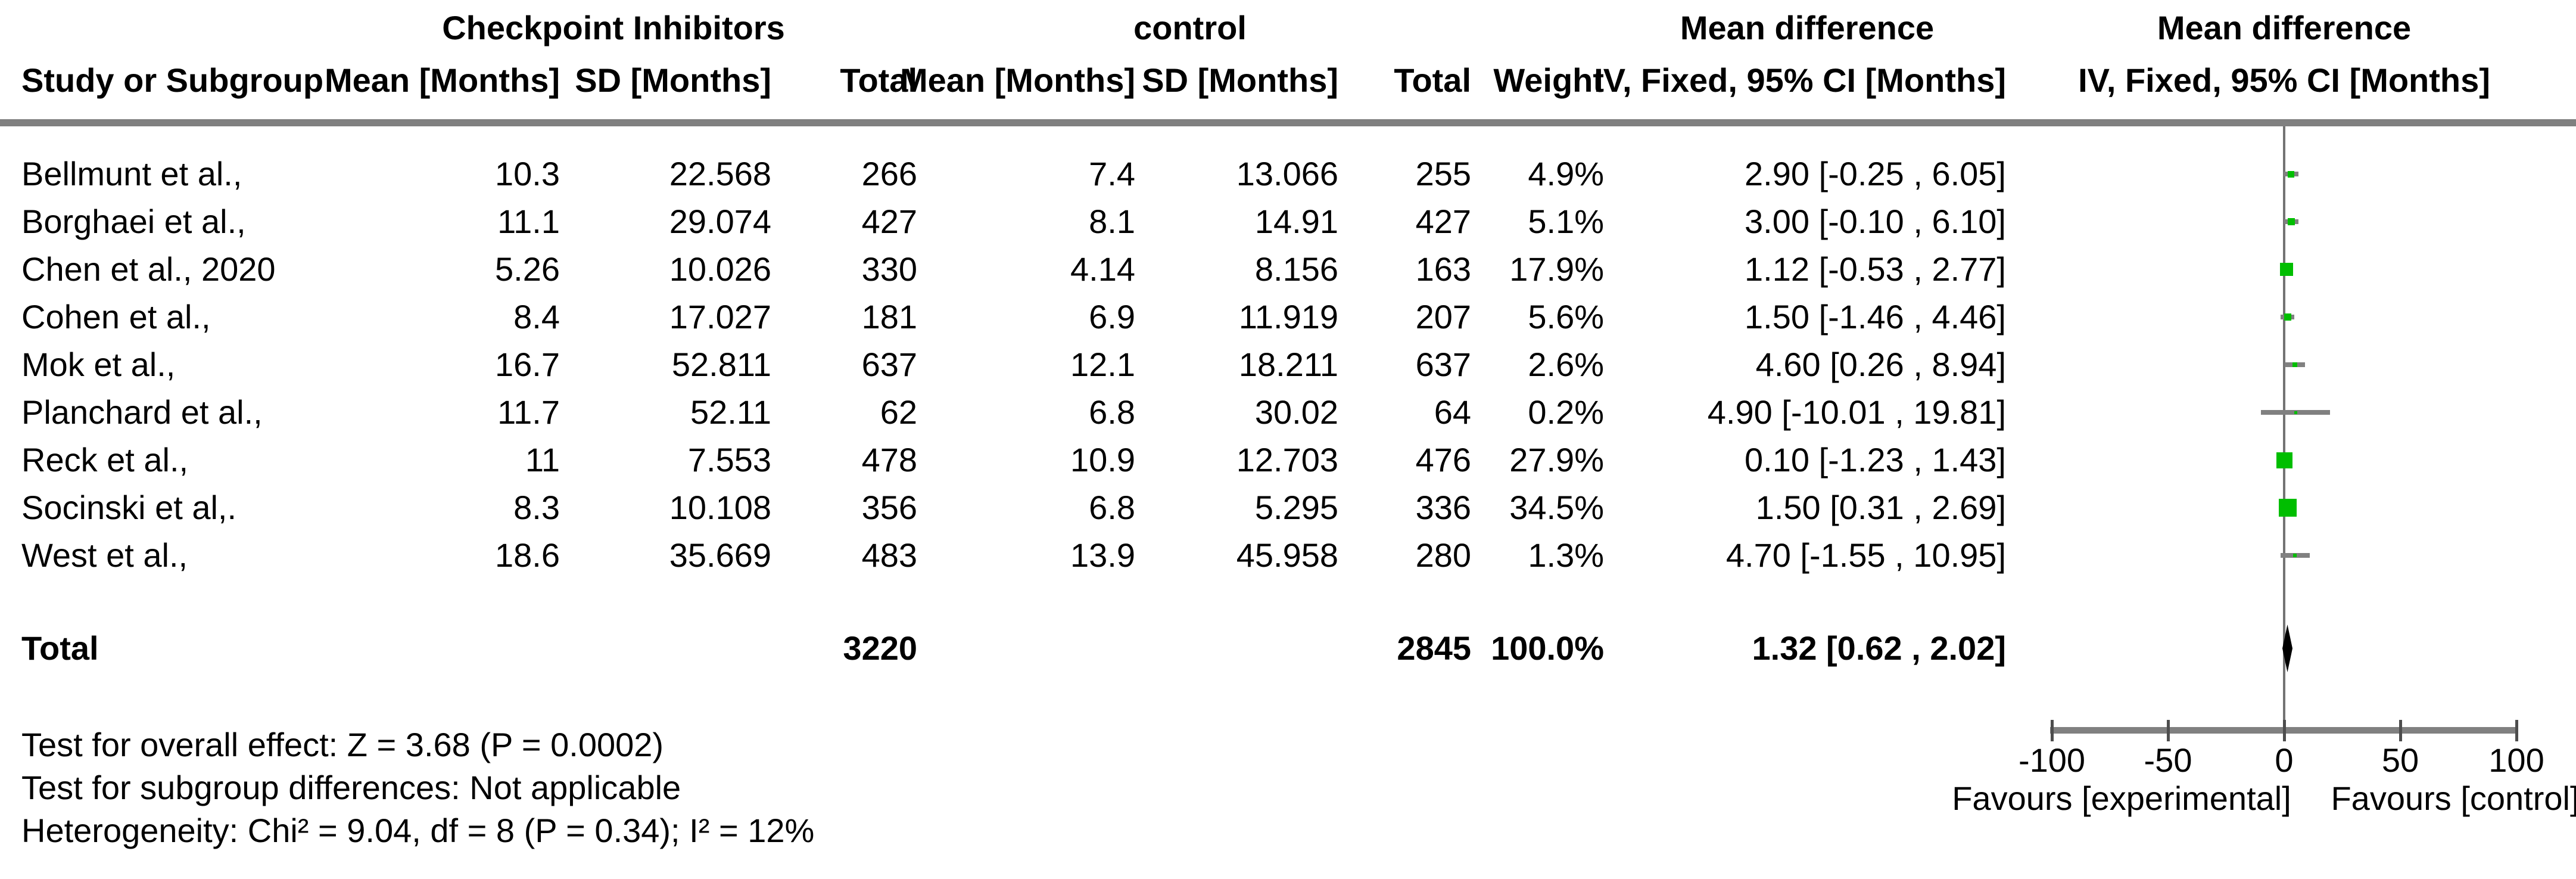  Describe the element at coordinates (673, 80) in the screenshot. I see `col-header-exp-sd: SD [Months]` at that location.